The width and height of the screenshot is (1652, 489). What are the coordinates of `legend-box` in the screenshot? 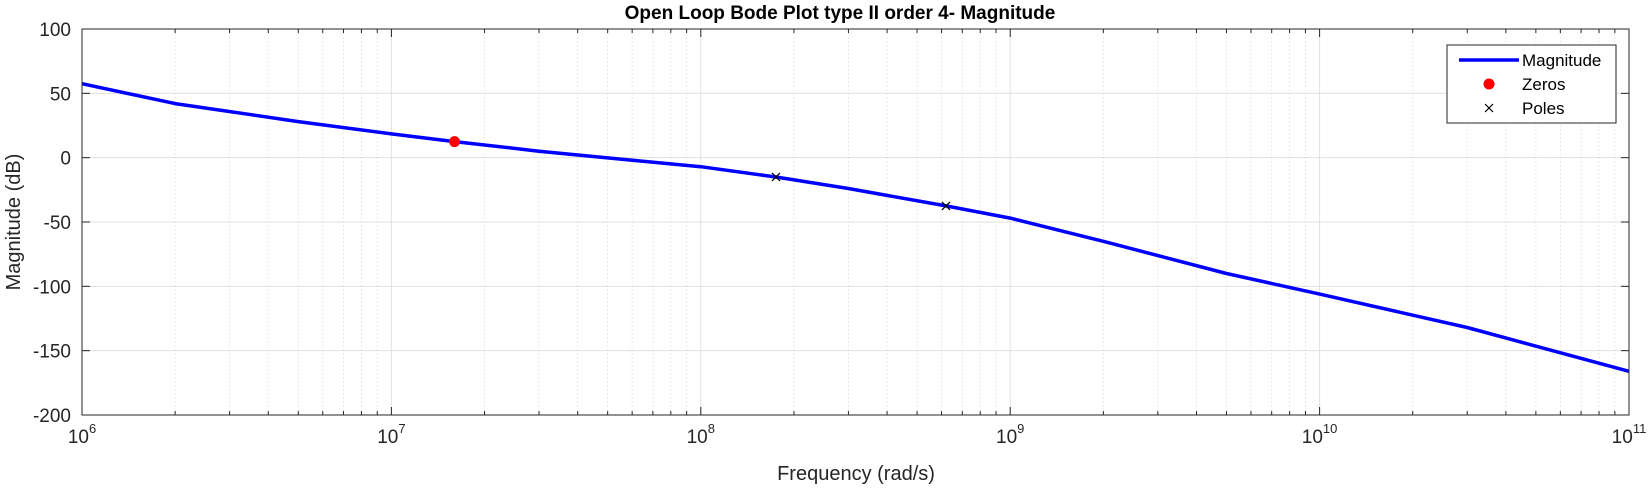 It's located at (1531, 84).